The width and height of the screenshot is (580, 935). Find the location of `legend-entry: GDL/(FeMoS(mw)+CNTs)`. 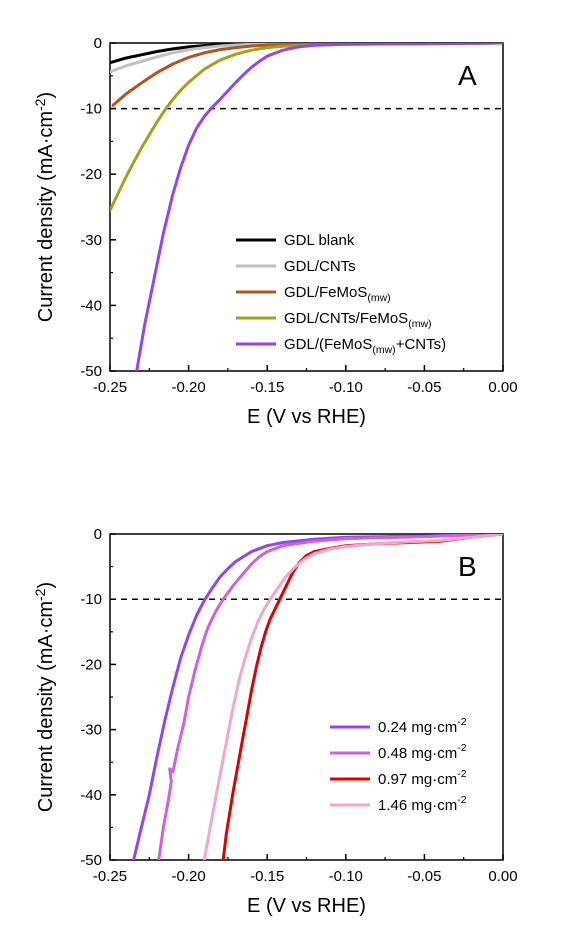

legend-entry: GDL/(FeMoS(mw)+CNTs) is located at coordinates (365, 346).